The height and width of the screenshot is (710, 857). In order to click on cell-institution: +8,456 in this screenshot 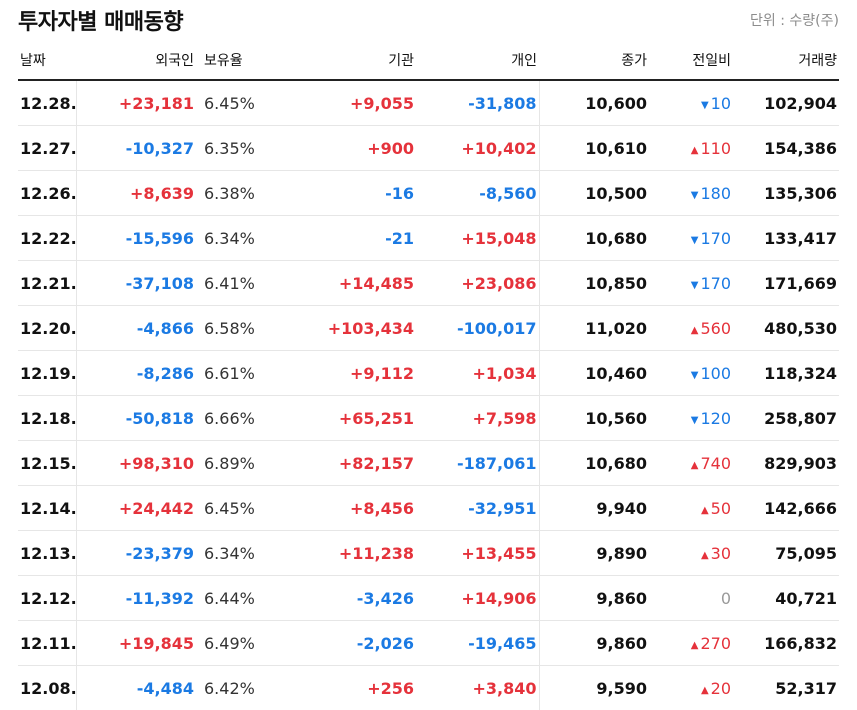, I will do `click(341, 508)`.